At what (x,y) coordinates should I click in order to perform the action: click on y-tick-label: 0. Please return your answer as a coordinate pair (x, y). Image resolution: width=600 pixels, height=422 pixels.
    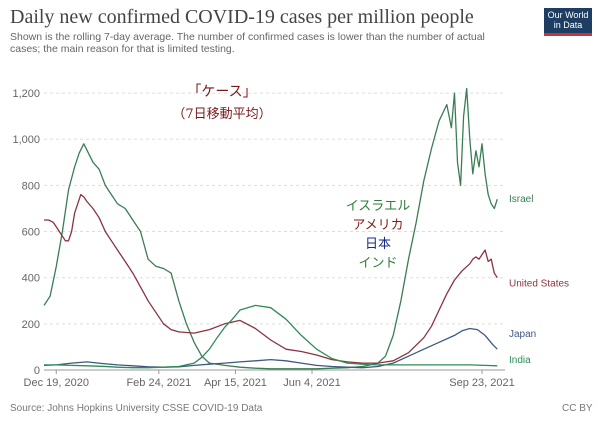
    Looking at the image, I should click on (37, 371).